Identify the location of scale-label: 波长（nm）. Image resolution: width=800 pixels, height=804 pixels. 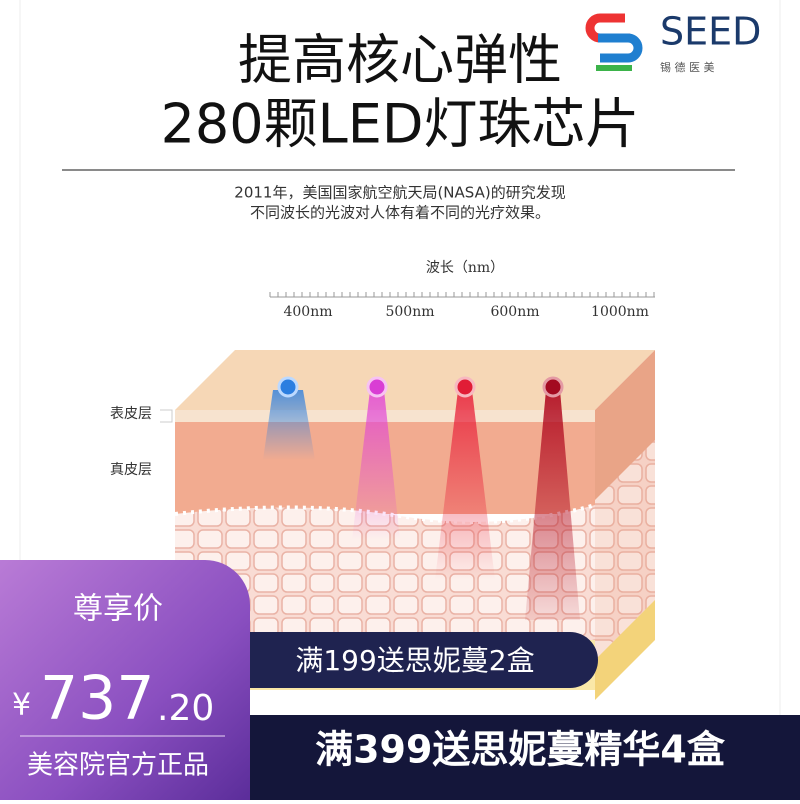
(465, 268).